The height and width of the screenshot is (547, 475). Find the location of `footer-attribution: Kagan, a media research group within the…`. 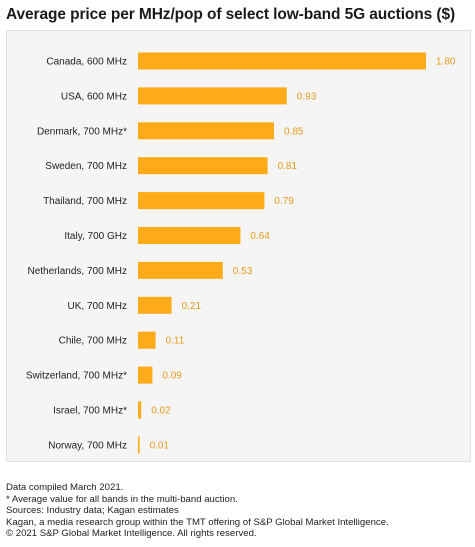

footer-attribution: Kagan, a media research group within the… is located at coordinates (197, 522).